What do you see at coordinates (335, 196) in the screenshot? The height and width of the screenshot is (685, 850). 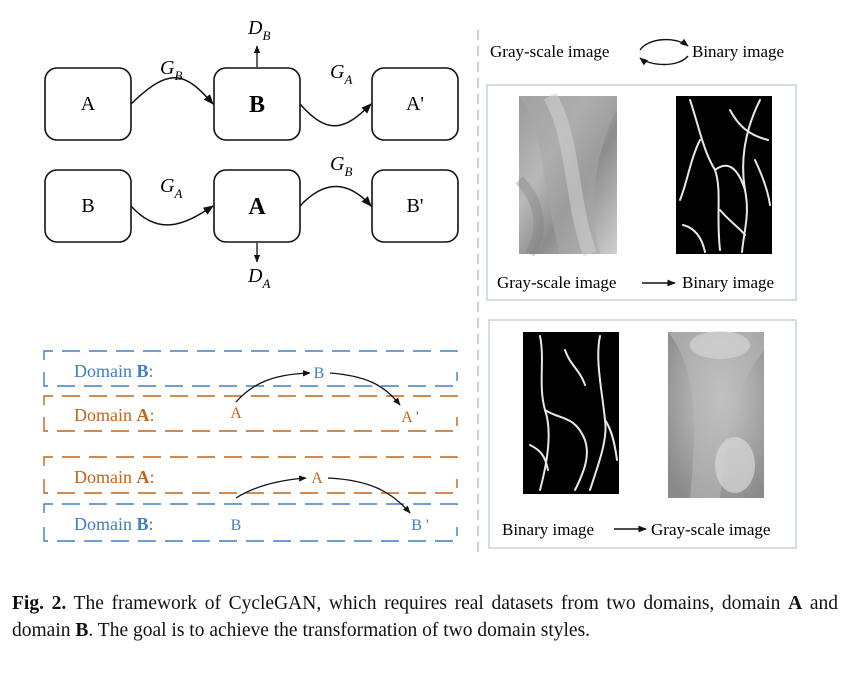 I see `arrow-gb-bottom` at bounding box center [335, 196].